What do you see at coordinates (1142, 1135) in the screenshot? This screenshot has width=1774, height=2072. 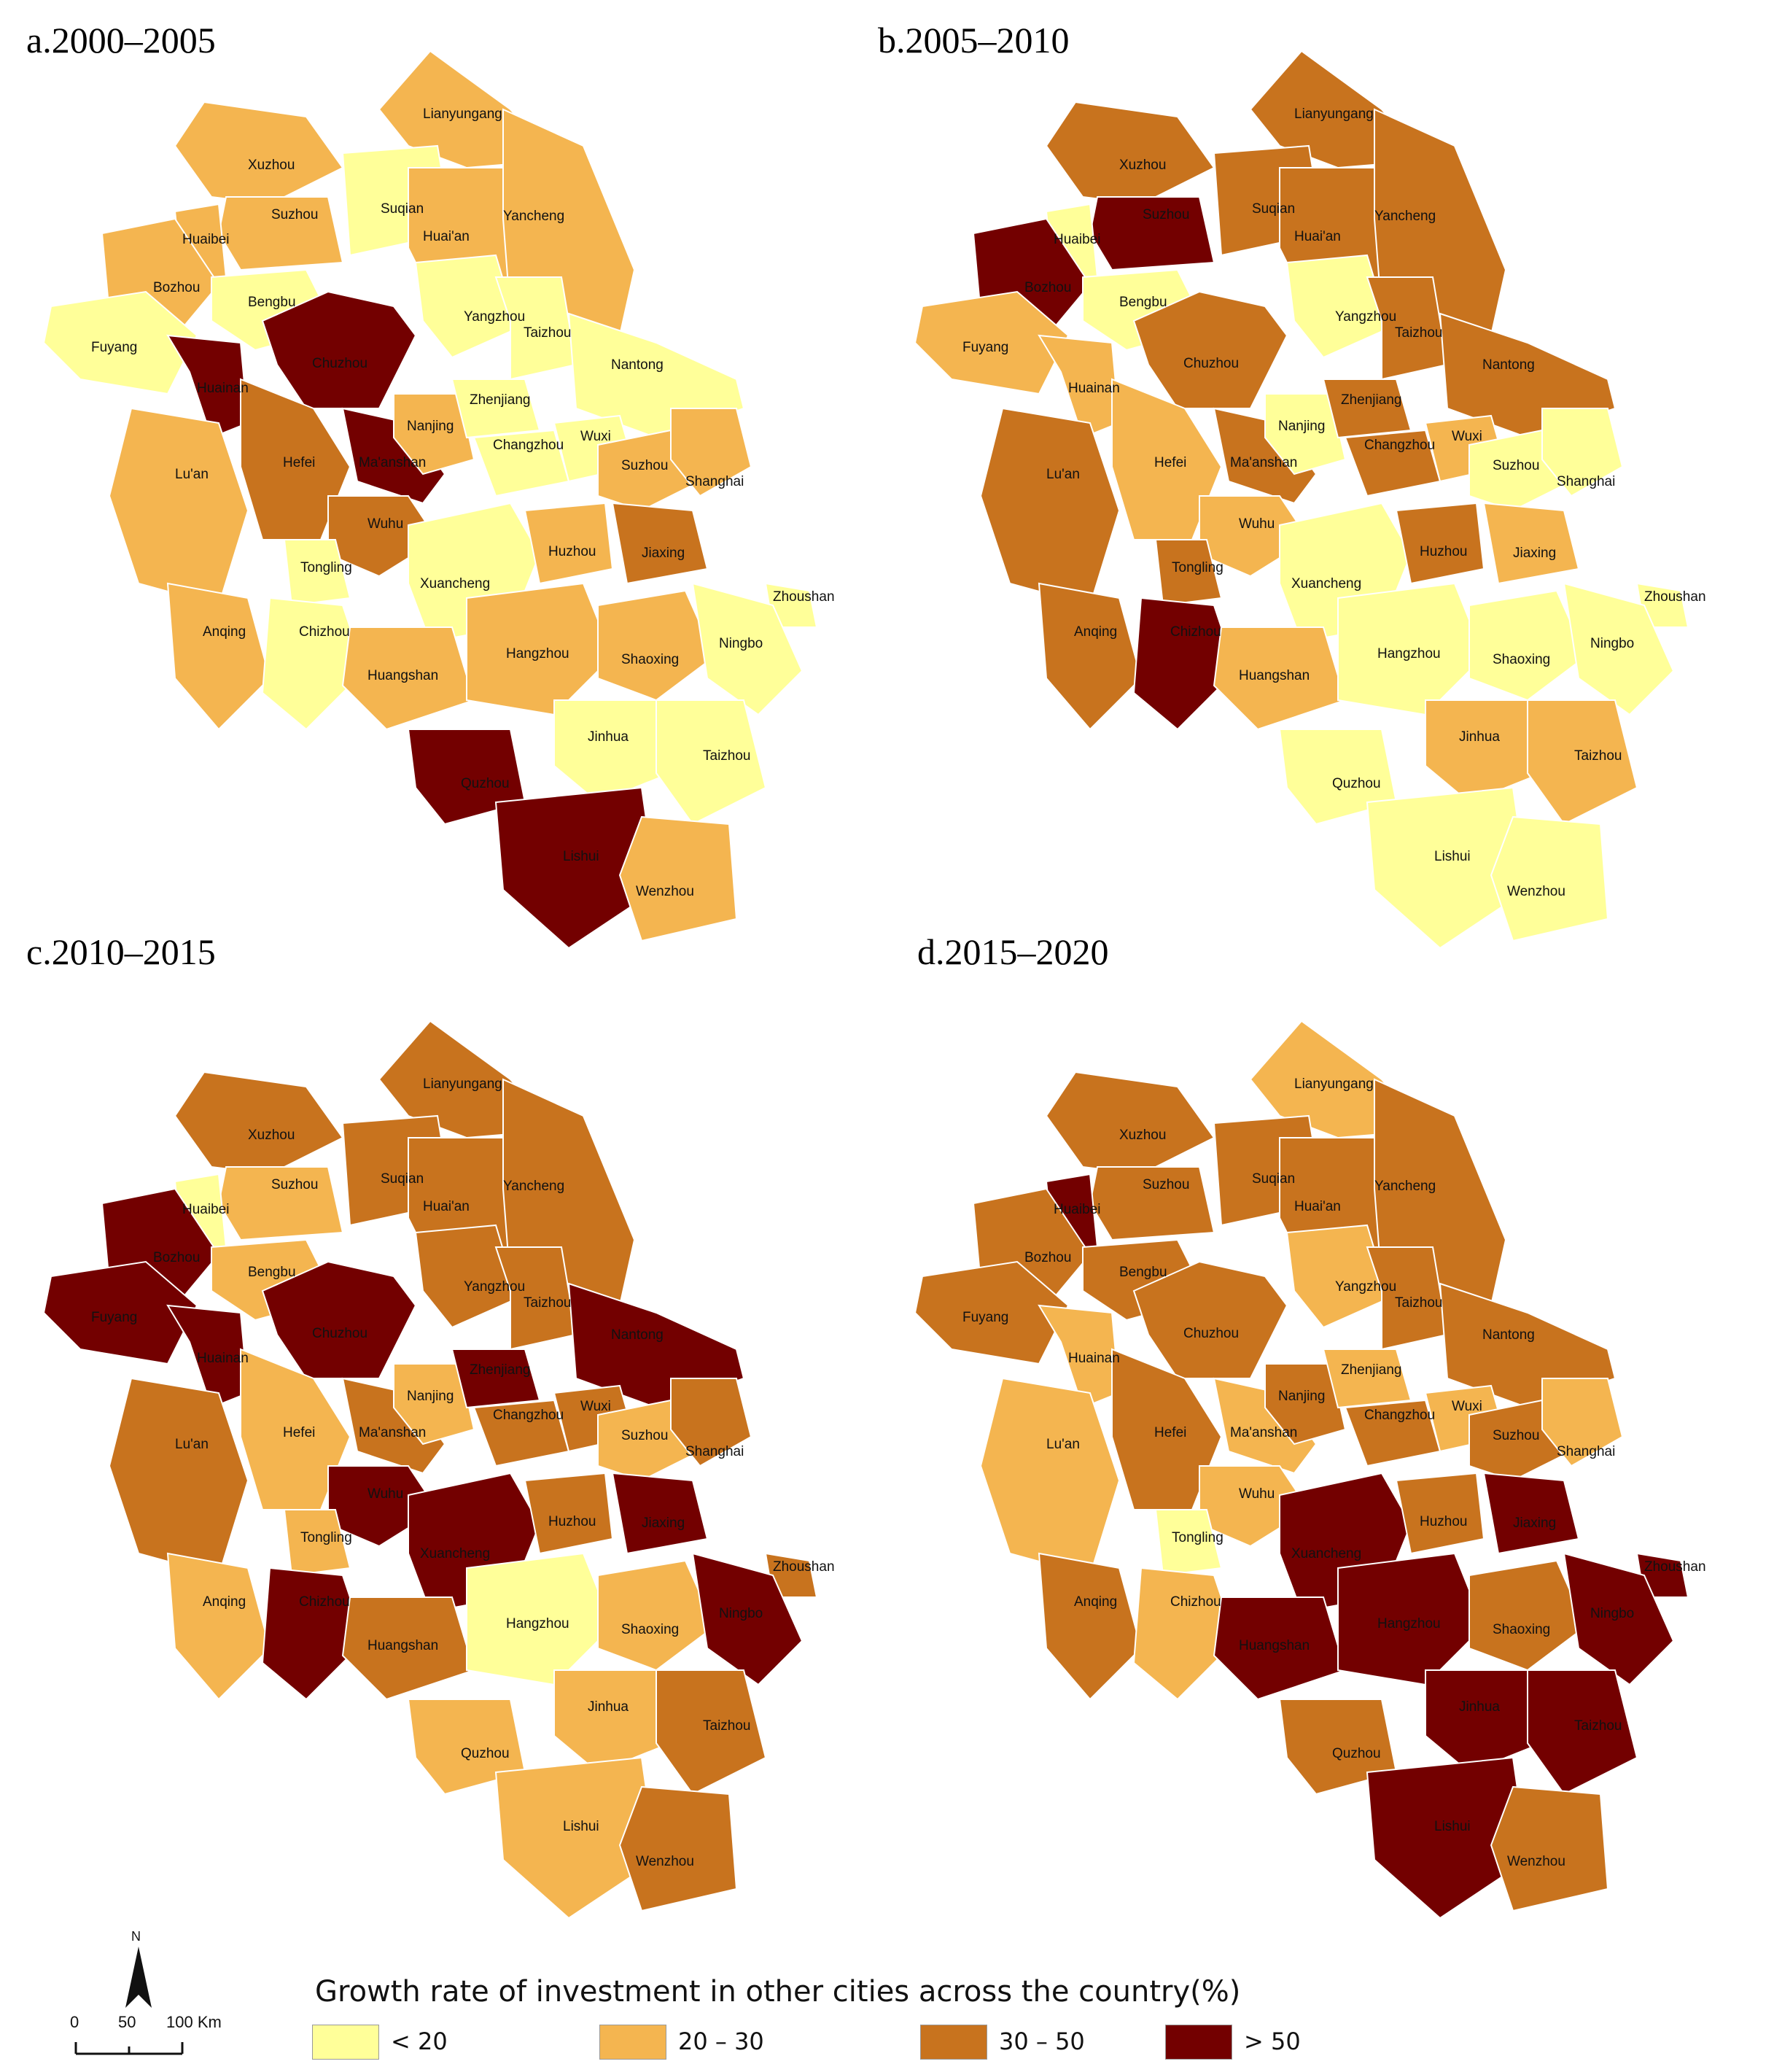 I see `city-label-xuzhou: Xuzhou` at bounding box center [1142, 1135].